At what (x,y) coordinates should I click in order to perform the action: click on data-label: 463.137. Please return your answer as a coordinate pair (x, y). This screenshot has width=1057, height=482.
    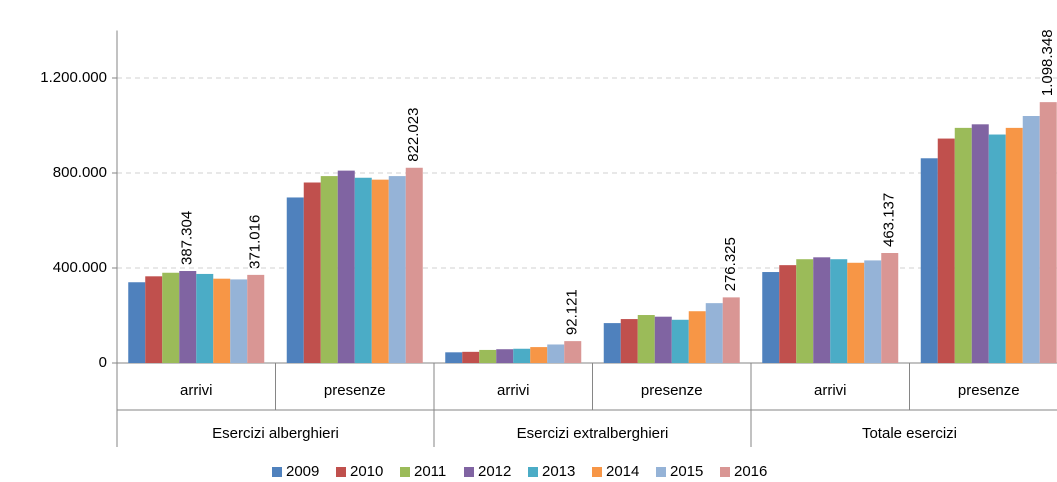
    Looking at the image, I should click on (889, 220).